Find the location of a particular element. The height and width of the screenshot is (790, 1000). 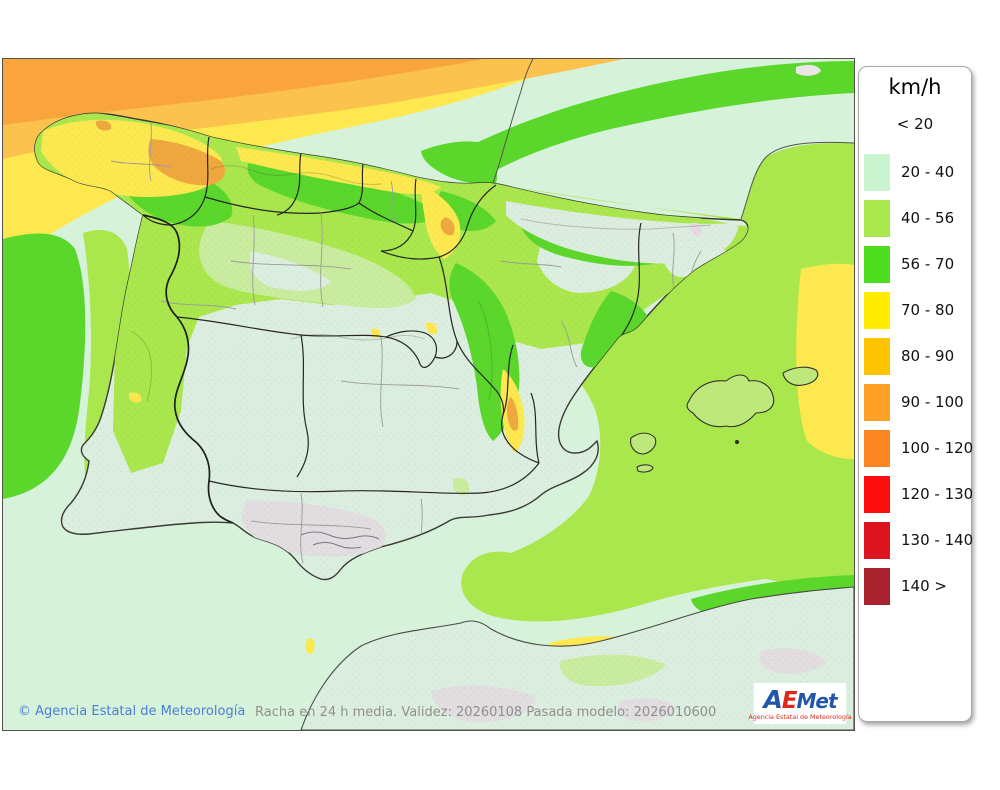

border-portugal is located at coordinates (188, 369).